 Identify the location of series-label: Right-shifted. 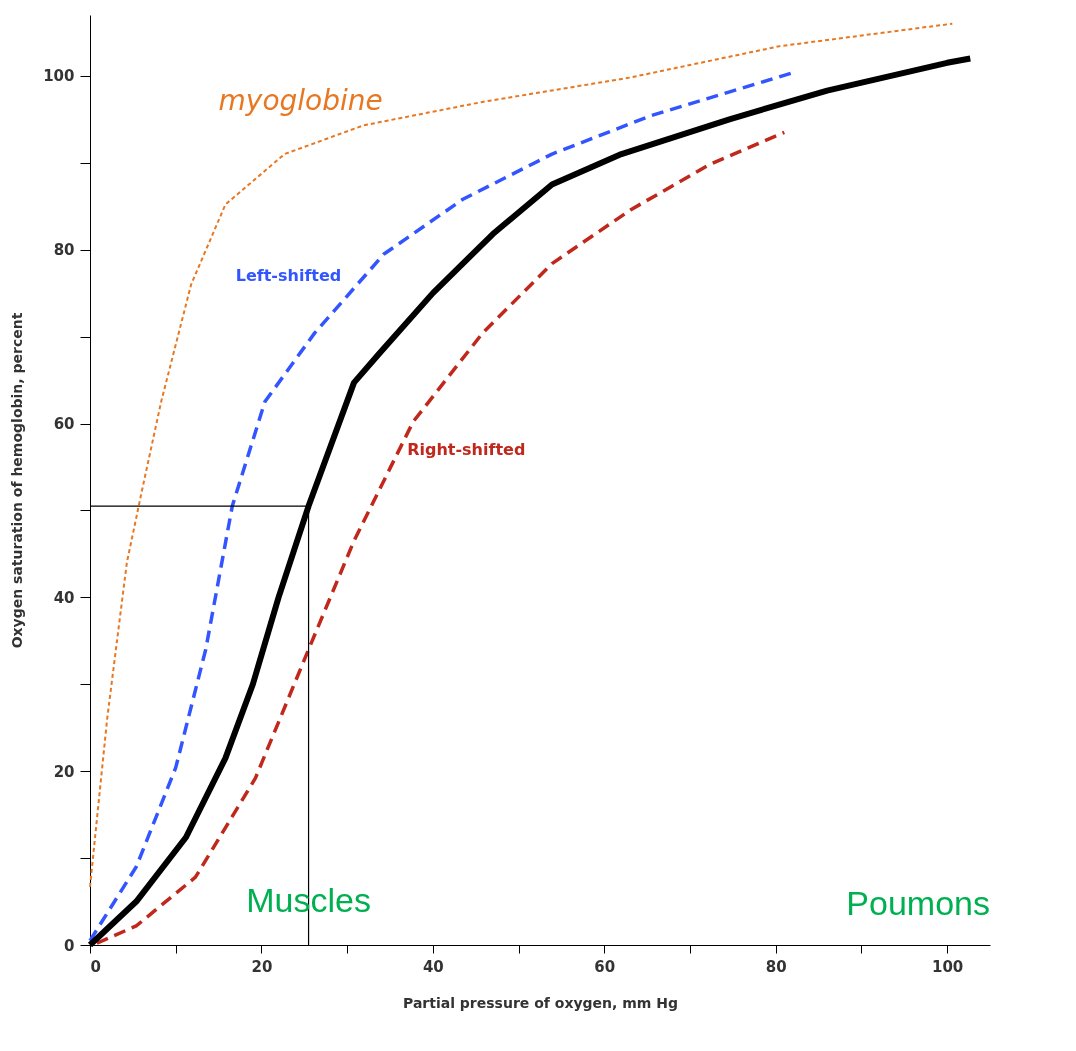
(466, 449).